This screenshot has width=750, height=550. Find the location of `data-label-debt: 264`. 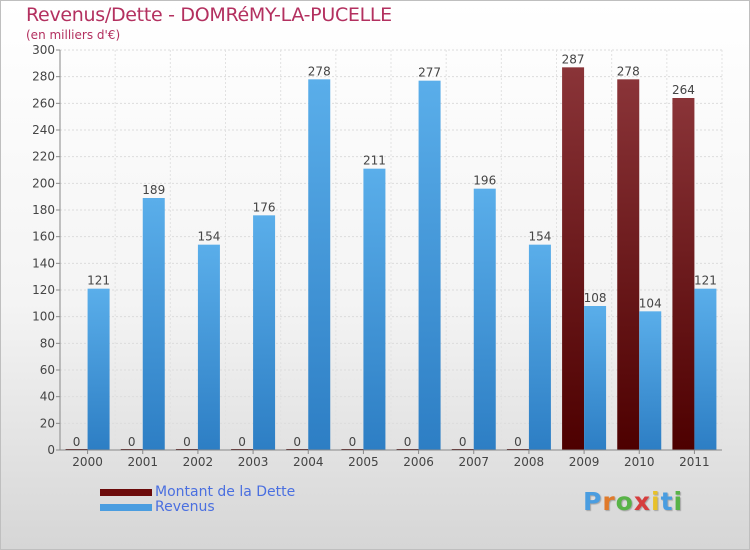

data-label-debt: 264 is located at coordinates (683, 90).